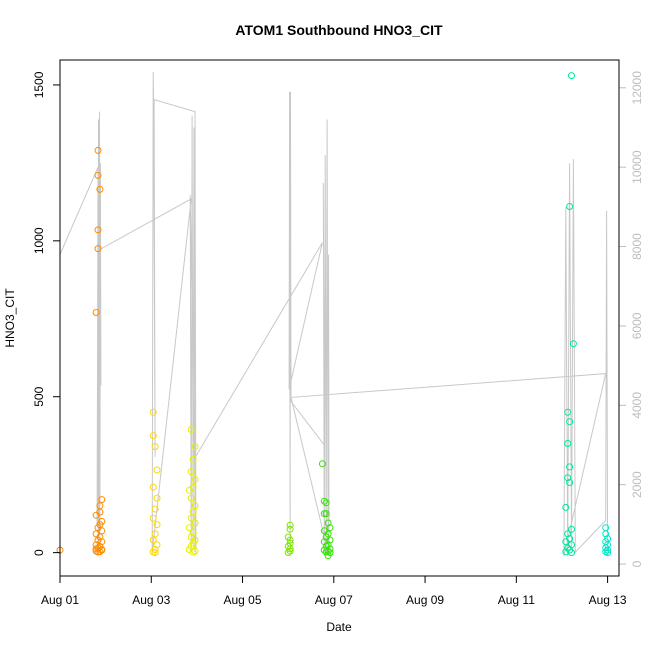 The image size is (650, 650). I want to click on y2-tick-label: 8000, so click(637, 246).